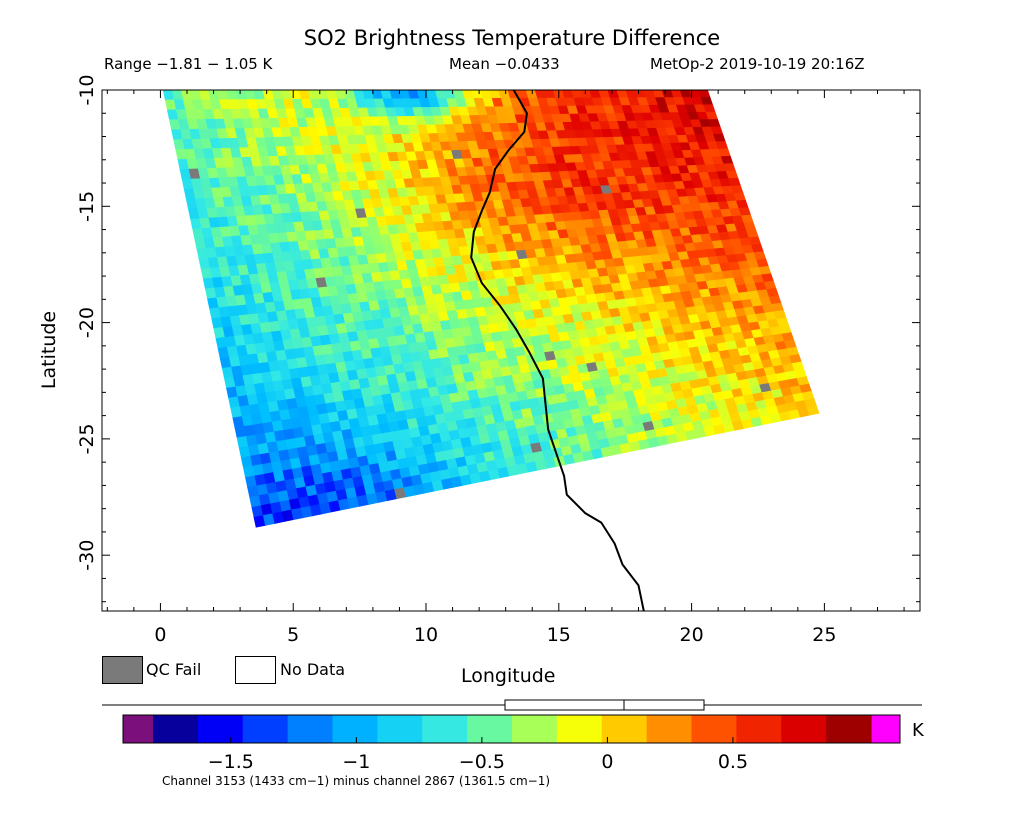  Describe the element at coordinates (757, 64) in the screenshot. I see `satellite-timestamp: MetOp-2 2019-10-19 20:16Z` at that location.